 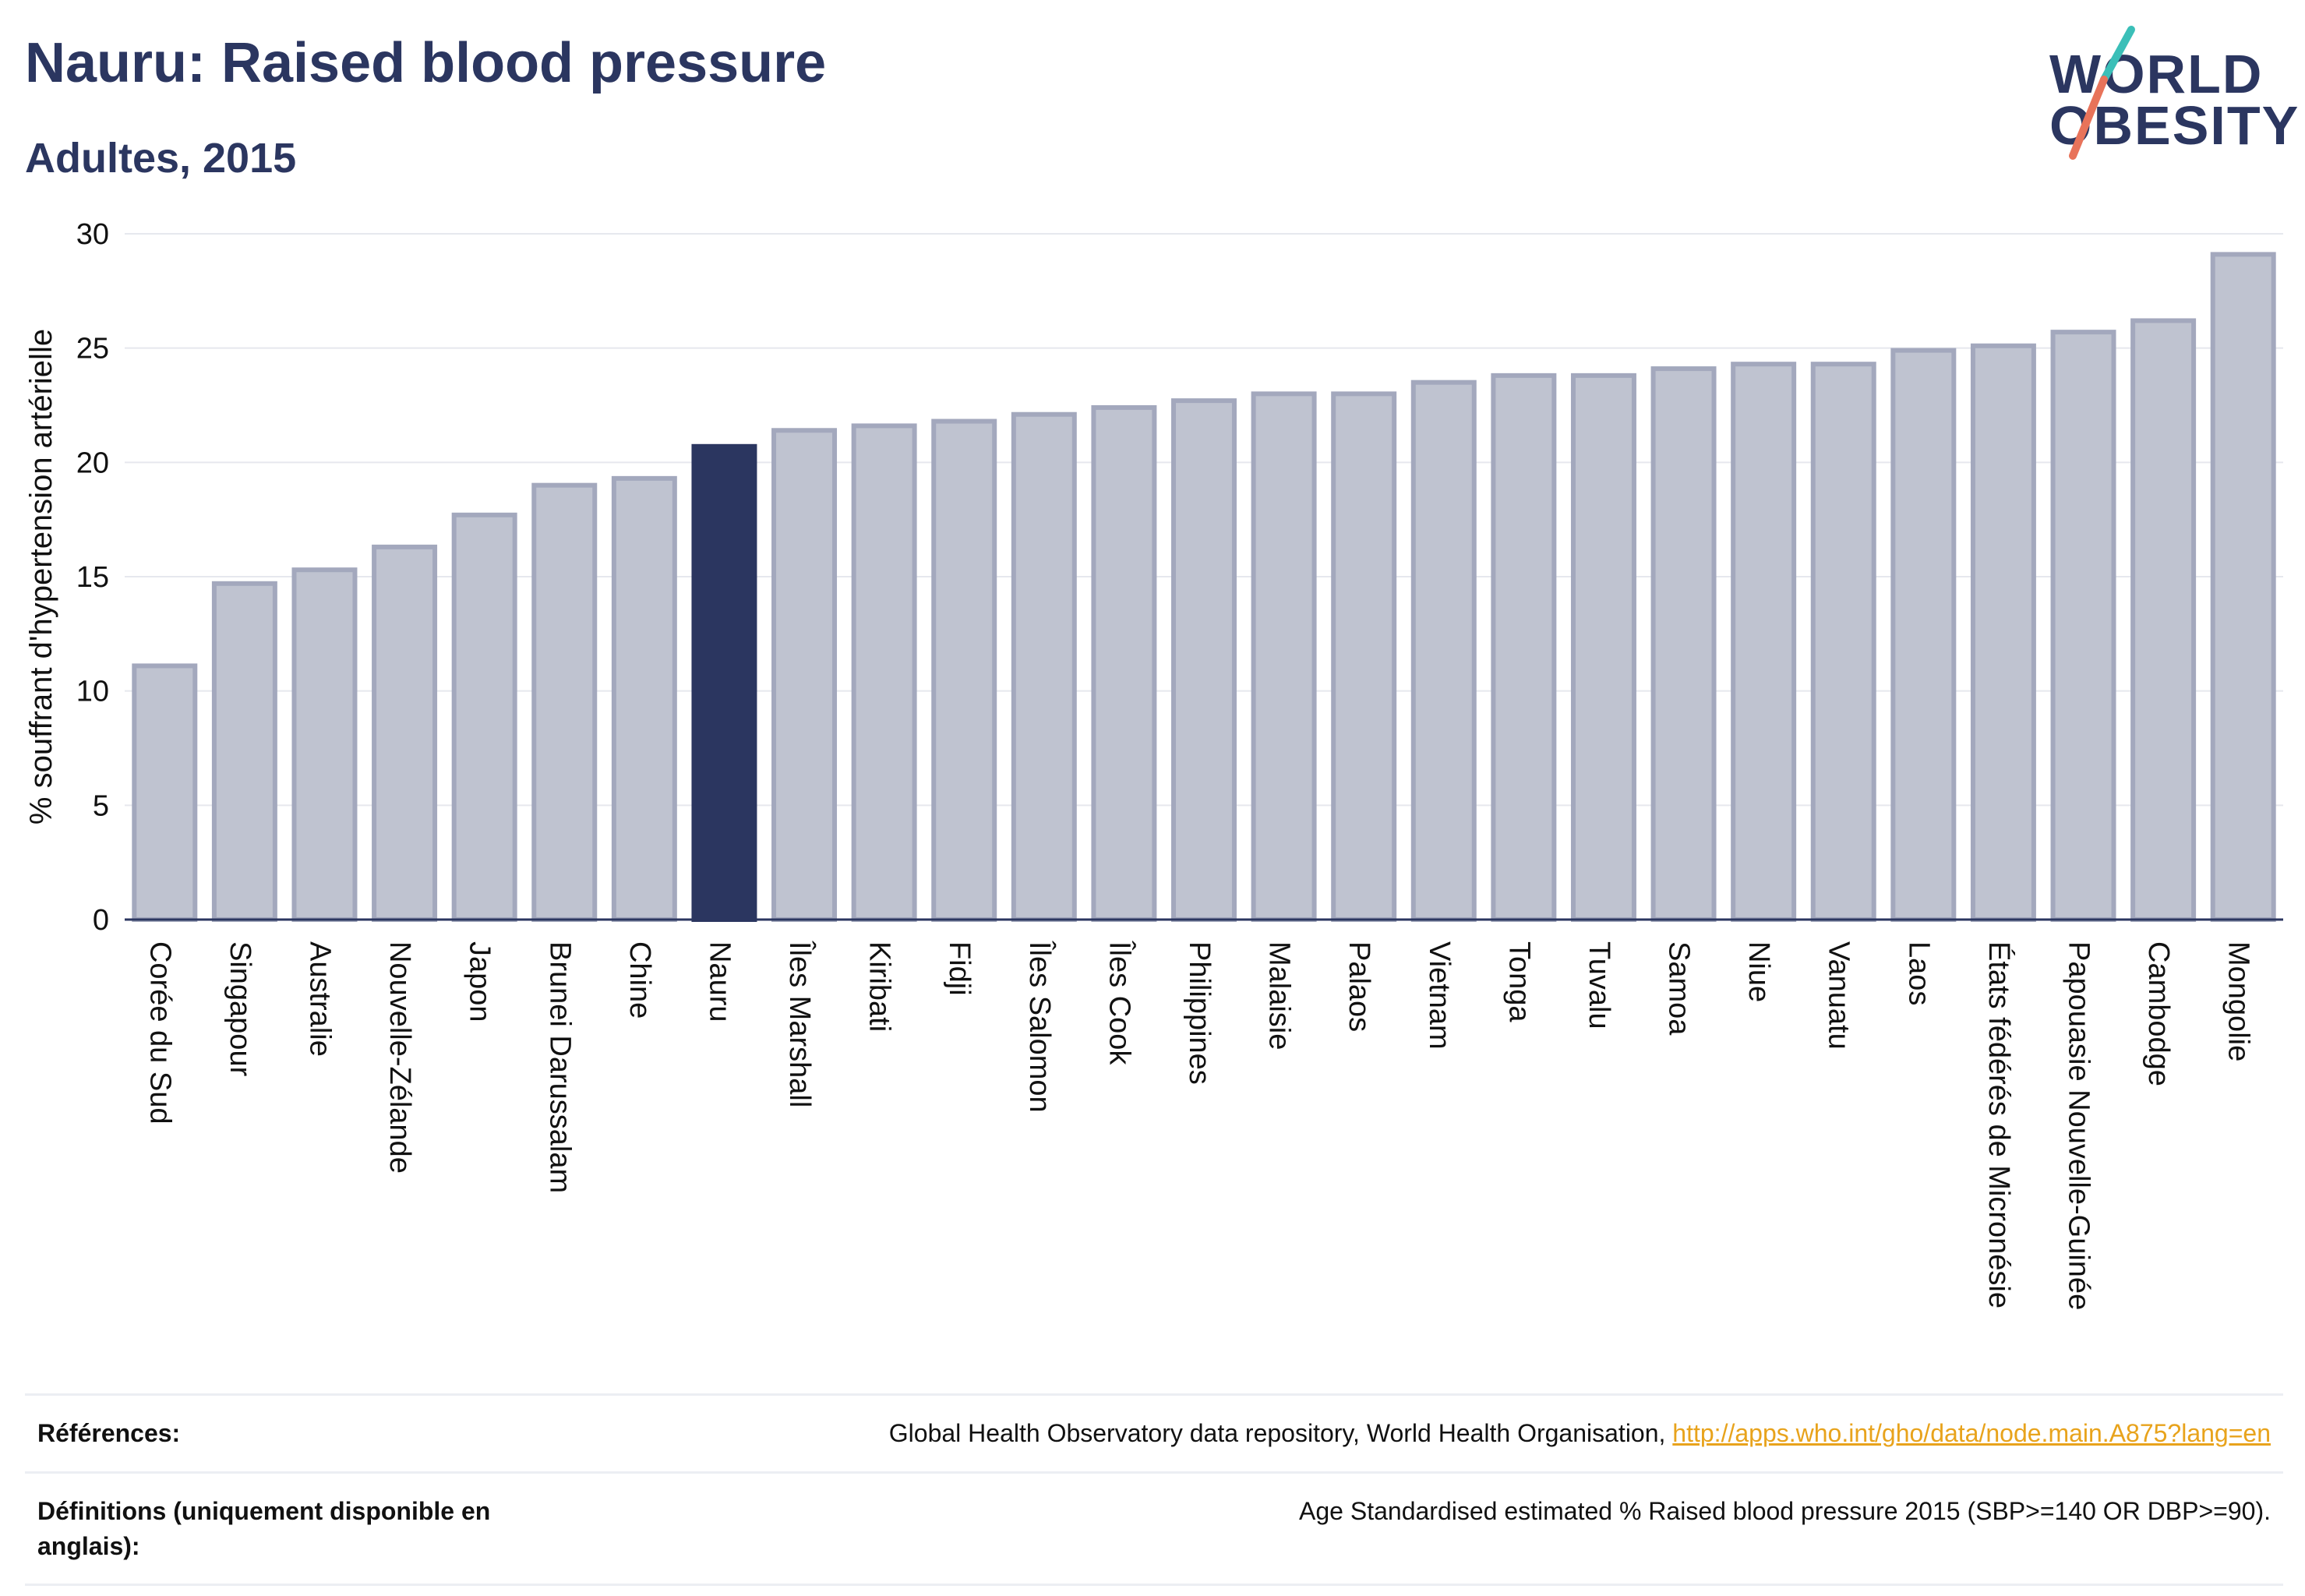 What do you see at coordinates (2238, 1001) in the screenshot?
I see `x-tick-label: Mongolie` at bounding box center [2238, 1001].